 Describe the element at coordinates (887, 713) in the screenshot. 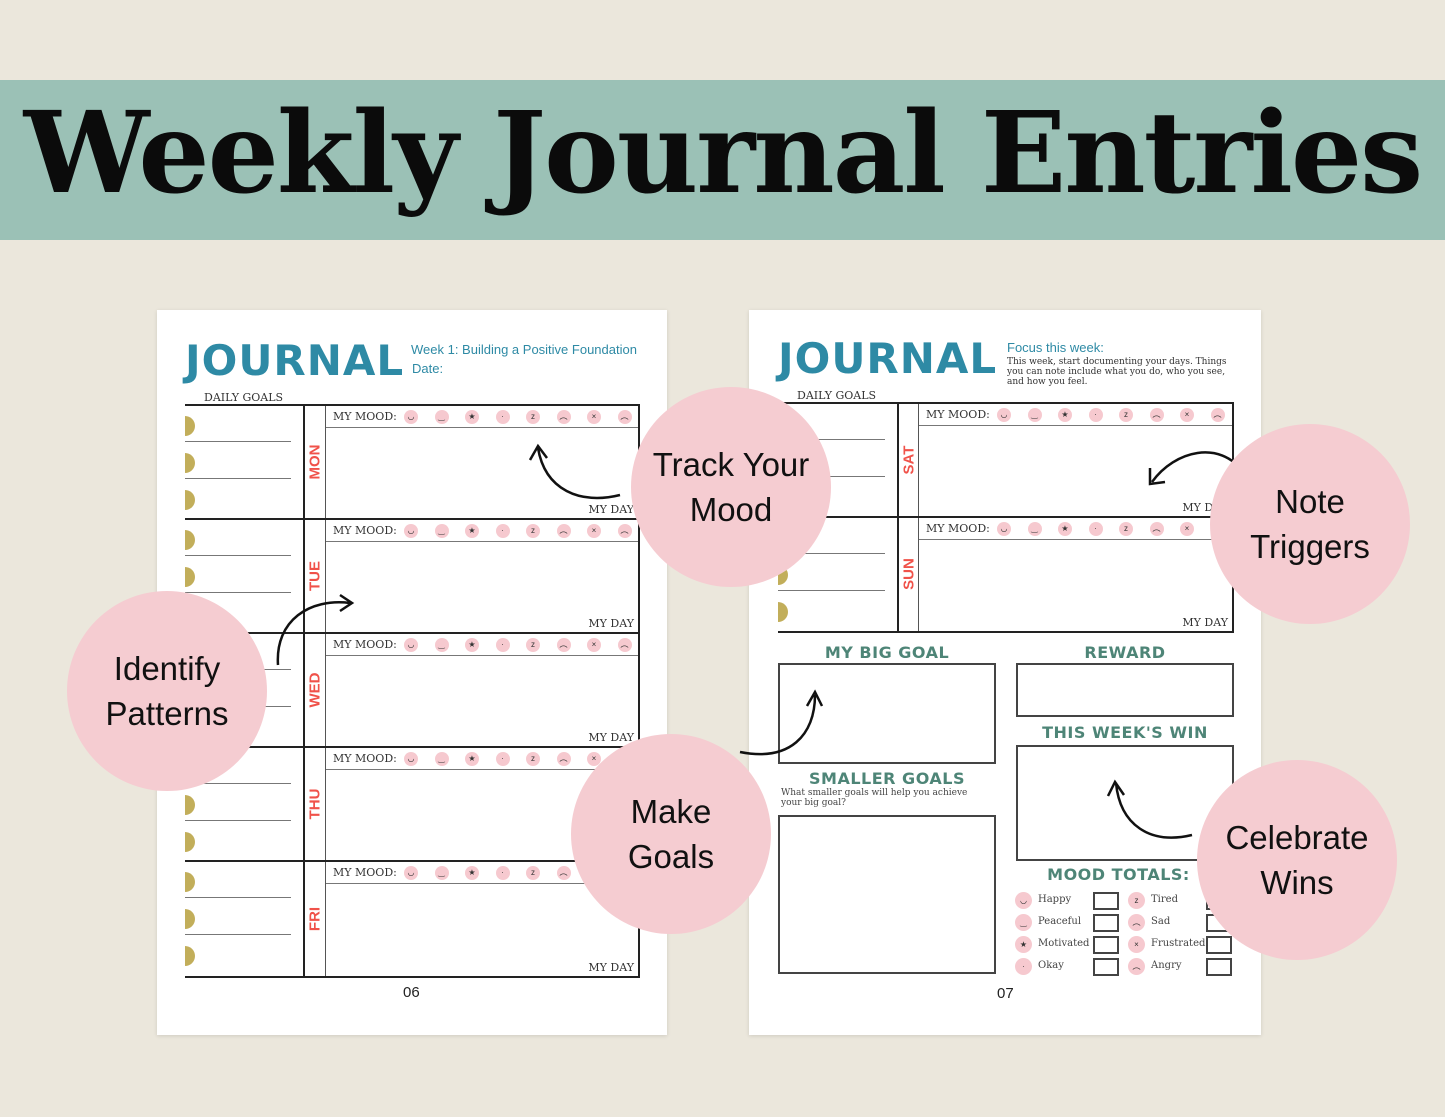

I see `big-goal-box` at that location.